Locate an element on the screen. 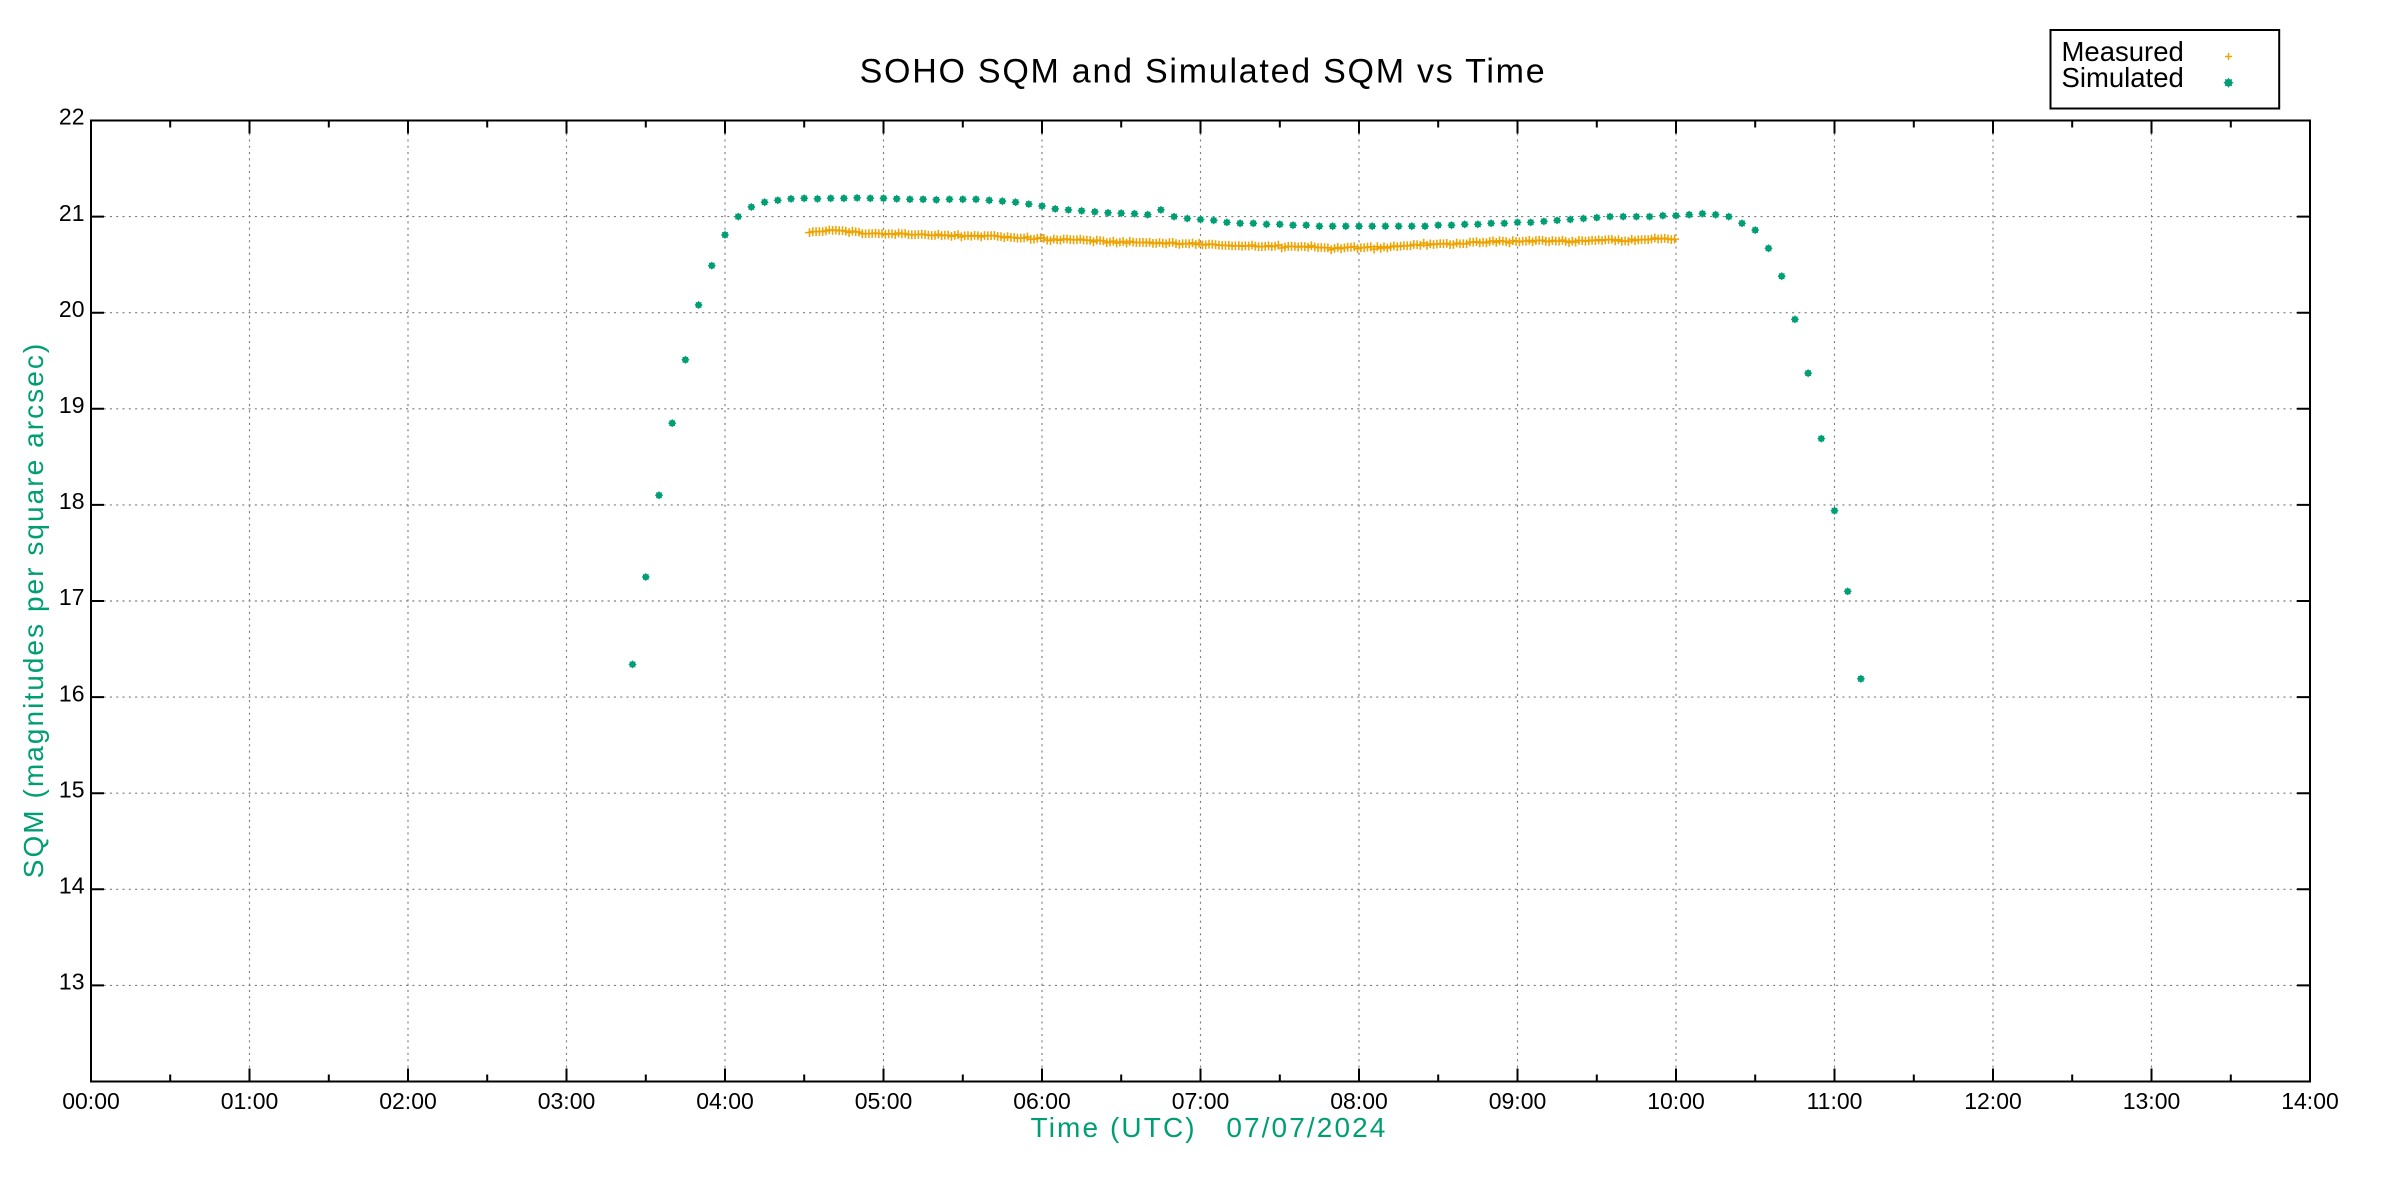 The image size is (2400, 1200). svg-text: 09:00 is located at coordinates (1518, 1101).